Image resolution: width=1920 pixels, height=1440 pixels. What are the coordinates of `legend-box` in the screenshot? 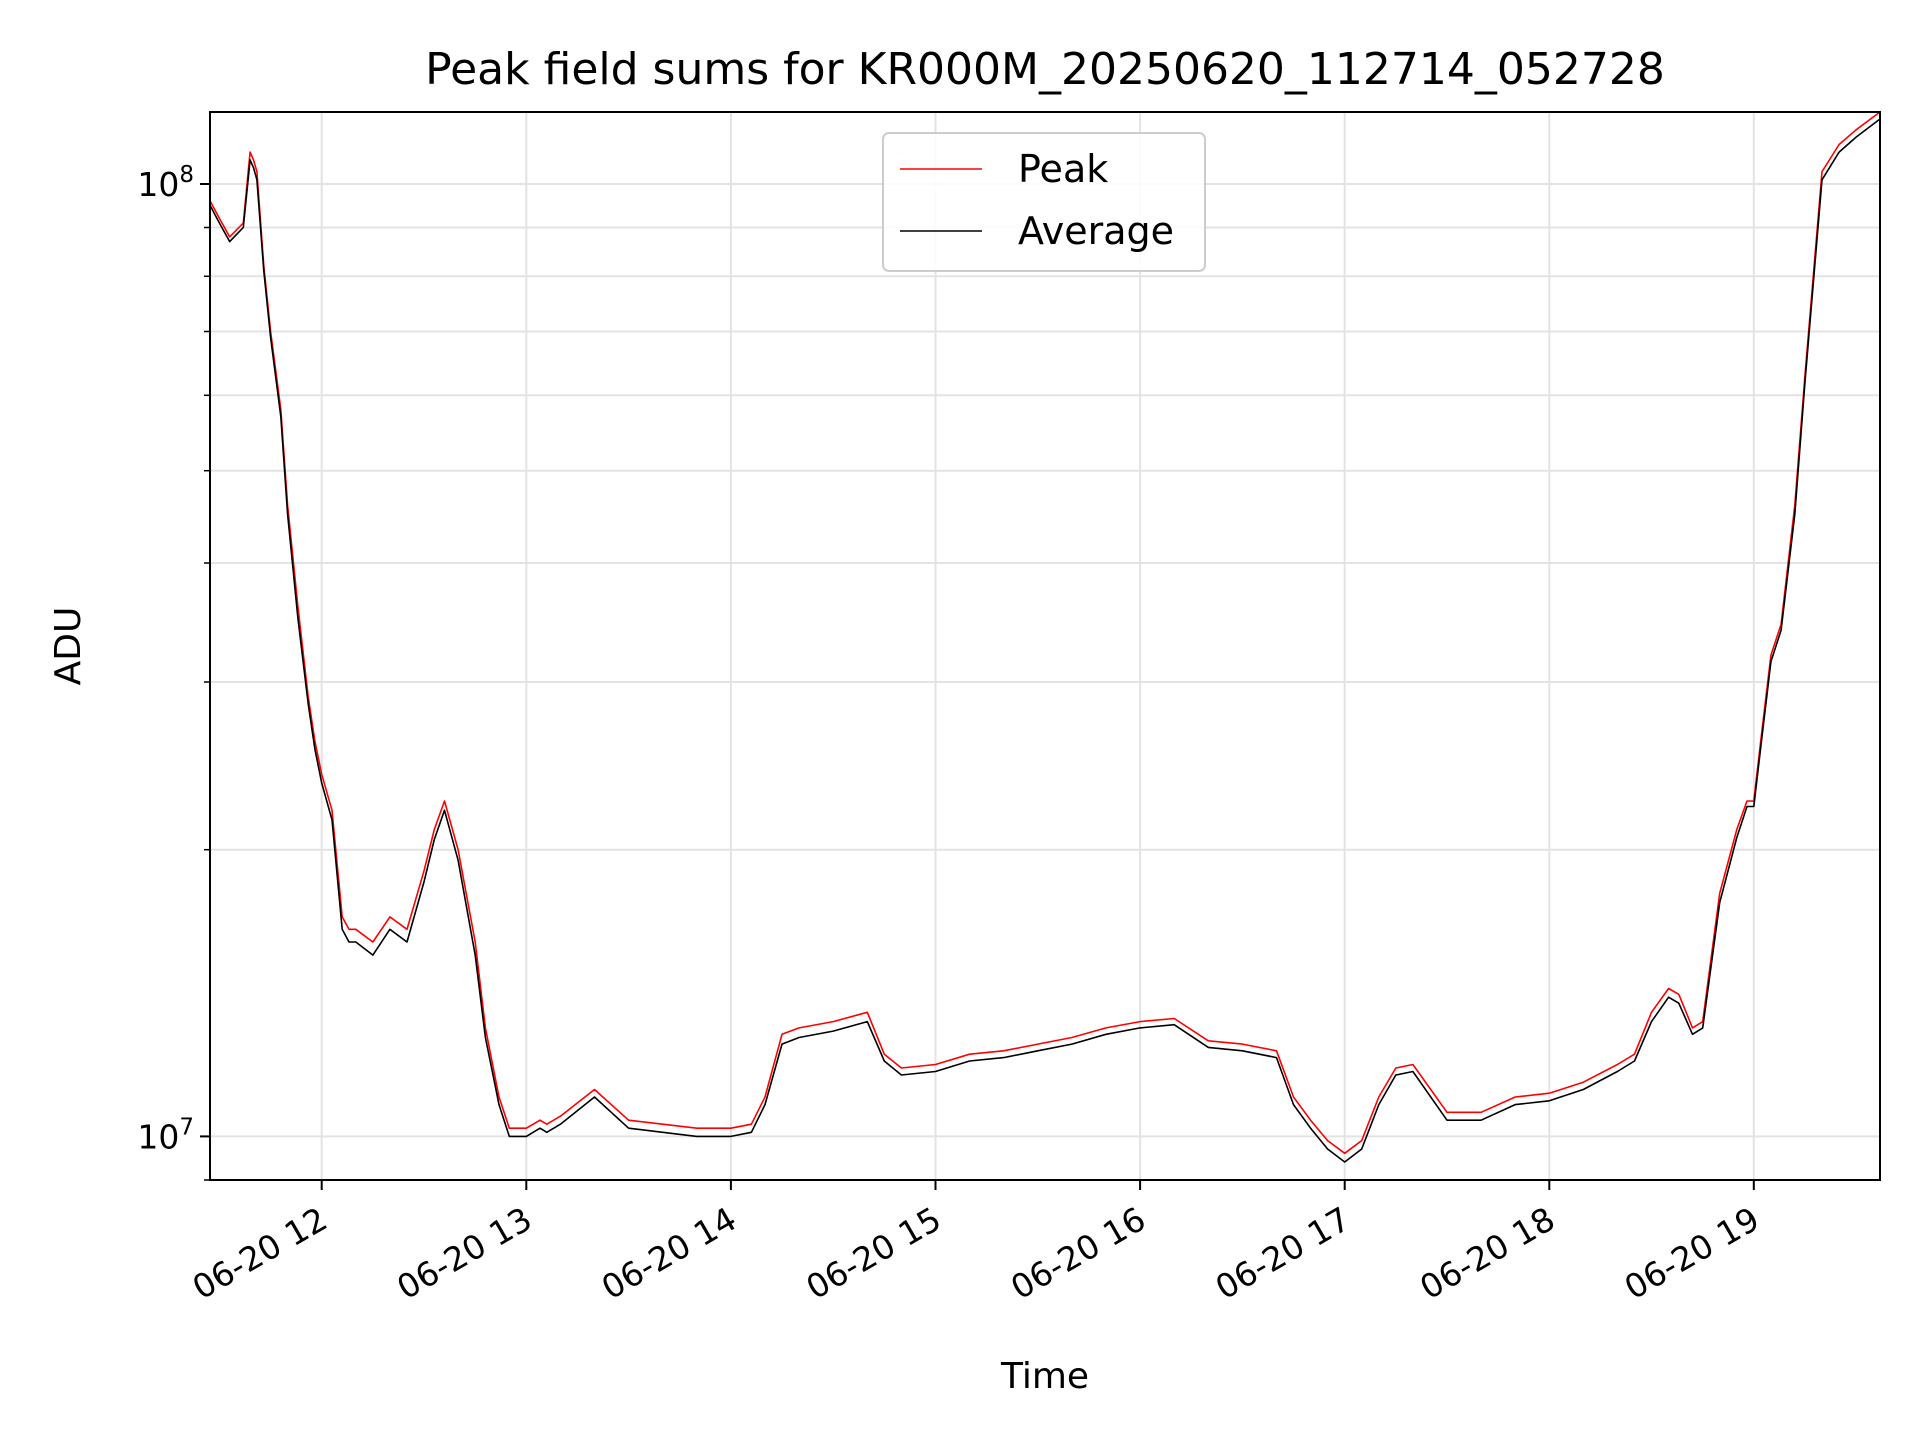 It's located at (1044, 202).